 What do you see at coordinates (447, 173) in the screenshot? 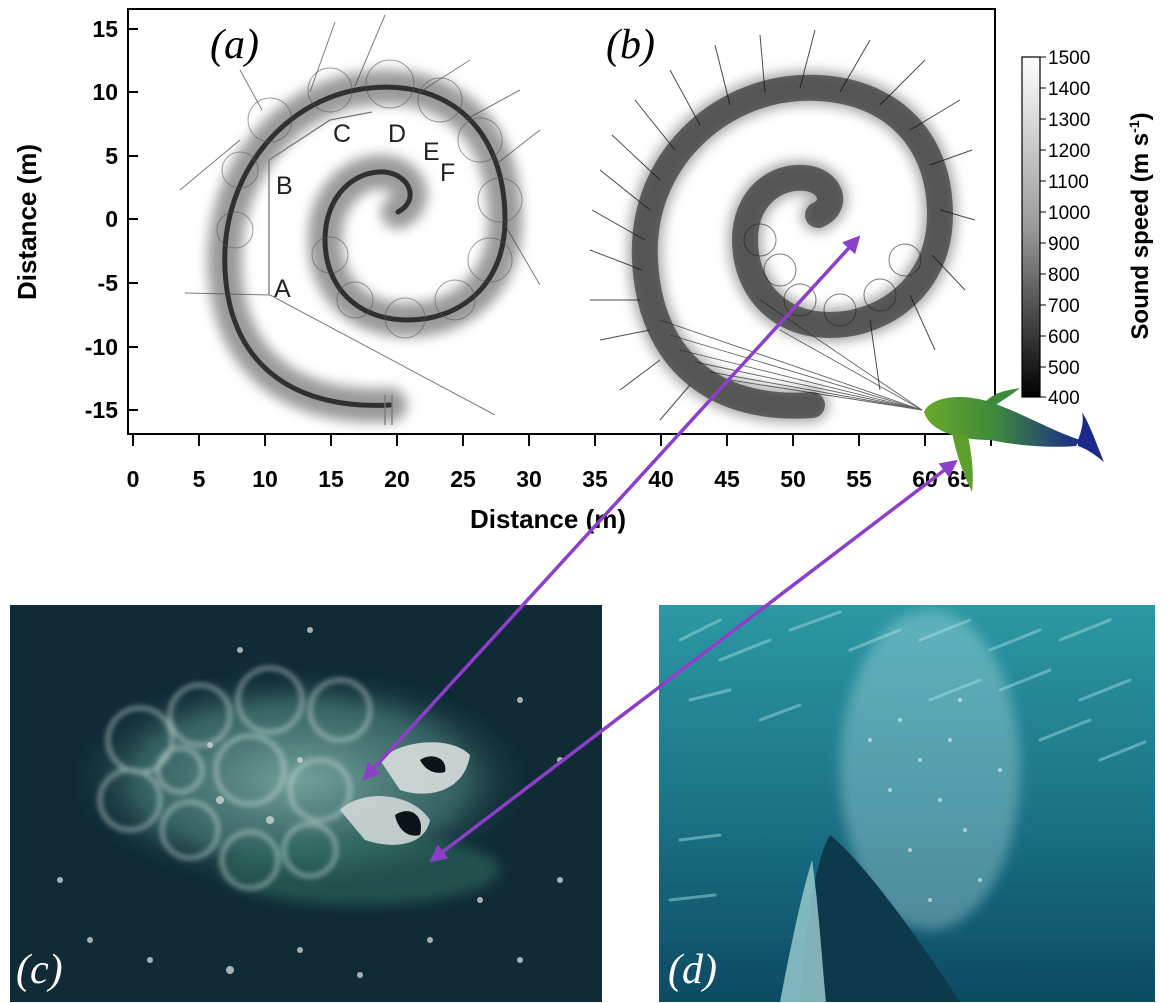
I see `point-label-f: F` at bounding box center [447, 173].